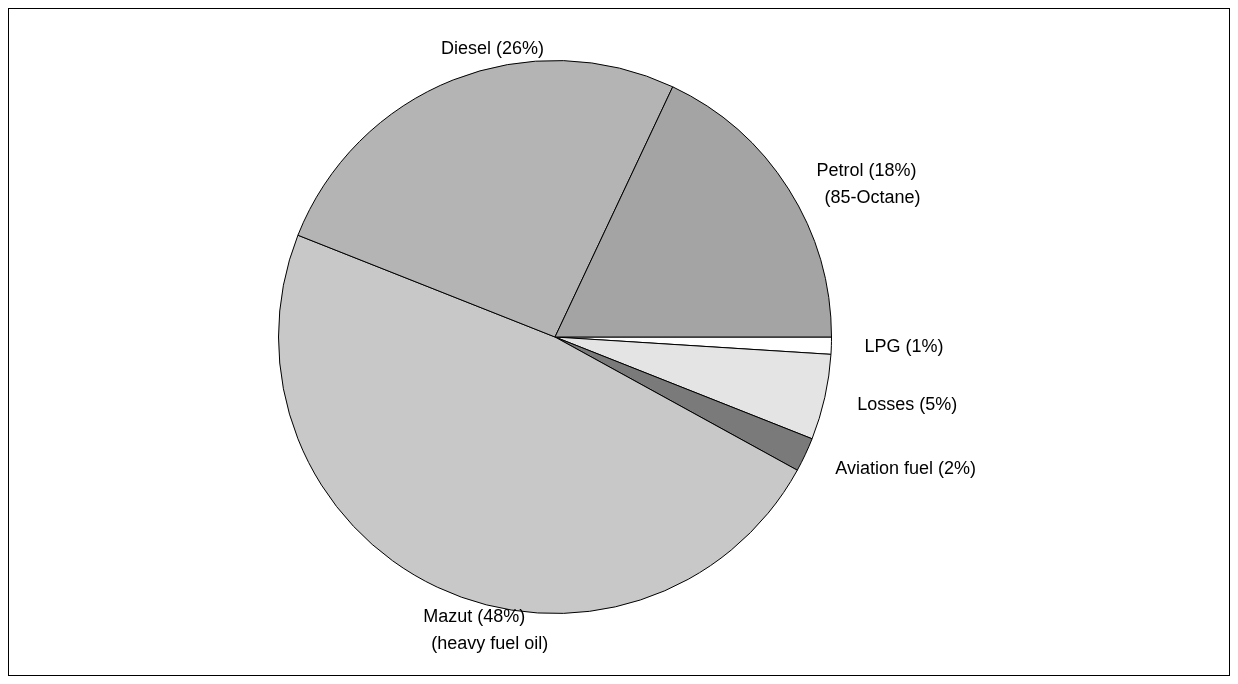 The image size is (1238, 684). I want to click on slice-label: LPG (1%), so click(904, 345).